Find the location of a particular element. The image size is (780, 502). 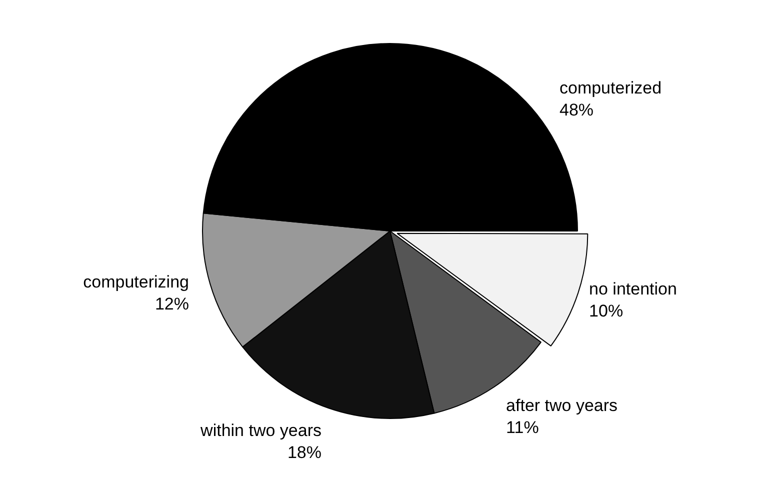

data-label: 11% is located at coordinates (522, 427).